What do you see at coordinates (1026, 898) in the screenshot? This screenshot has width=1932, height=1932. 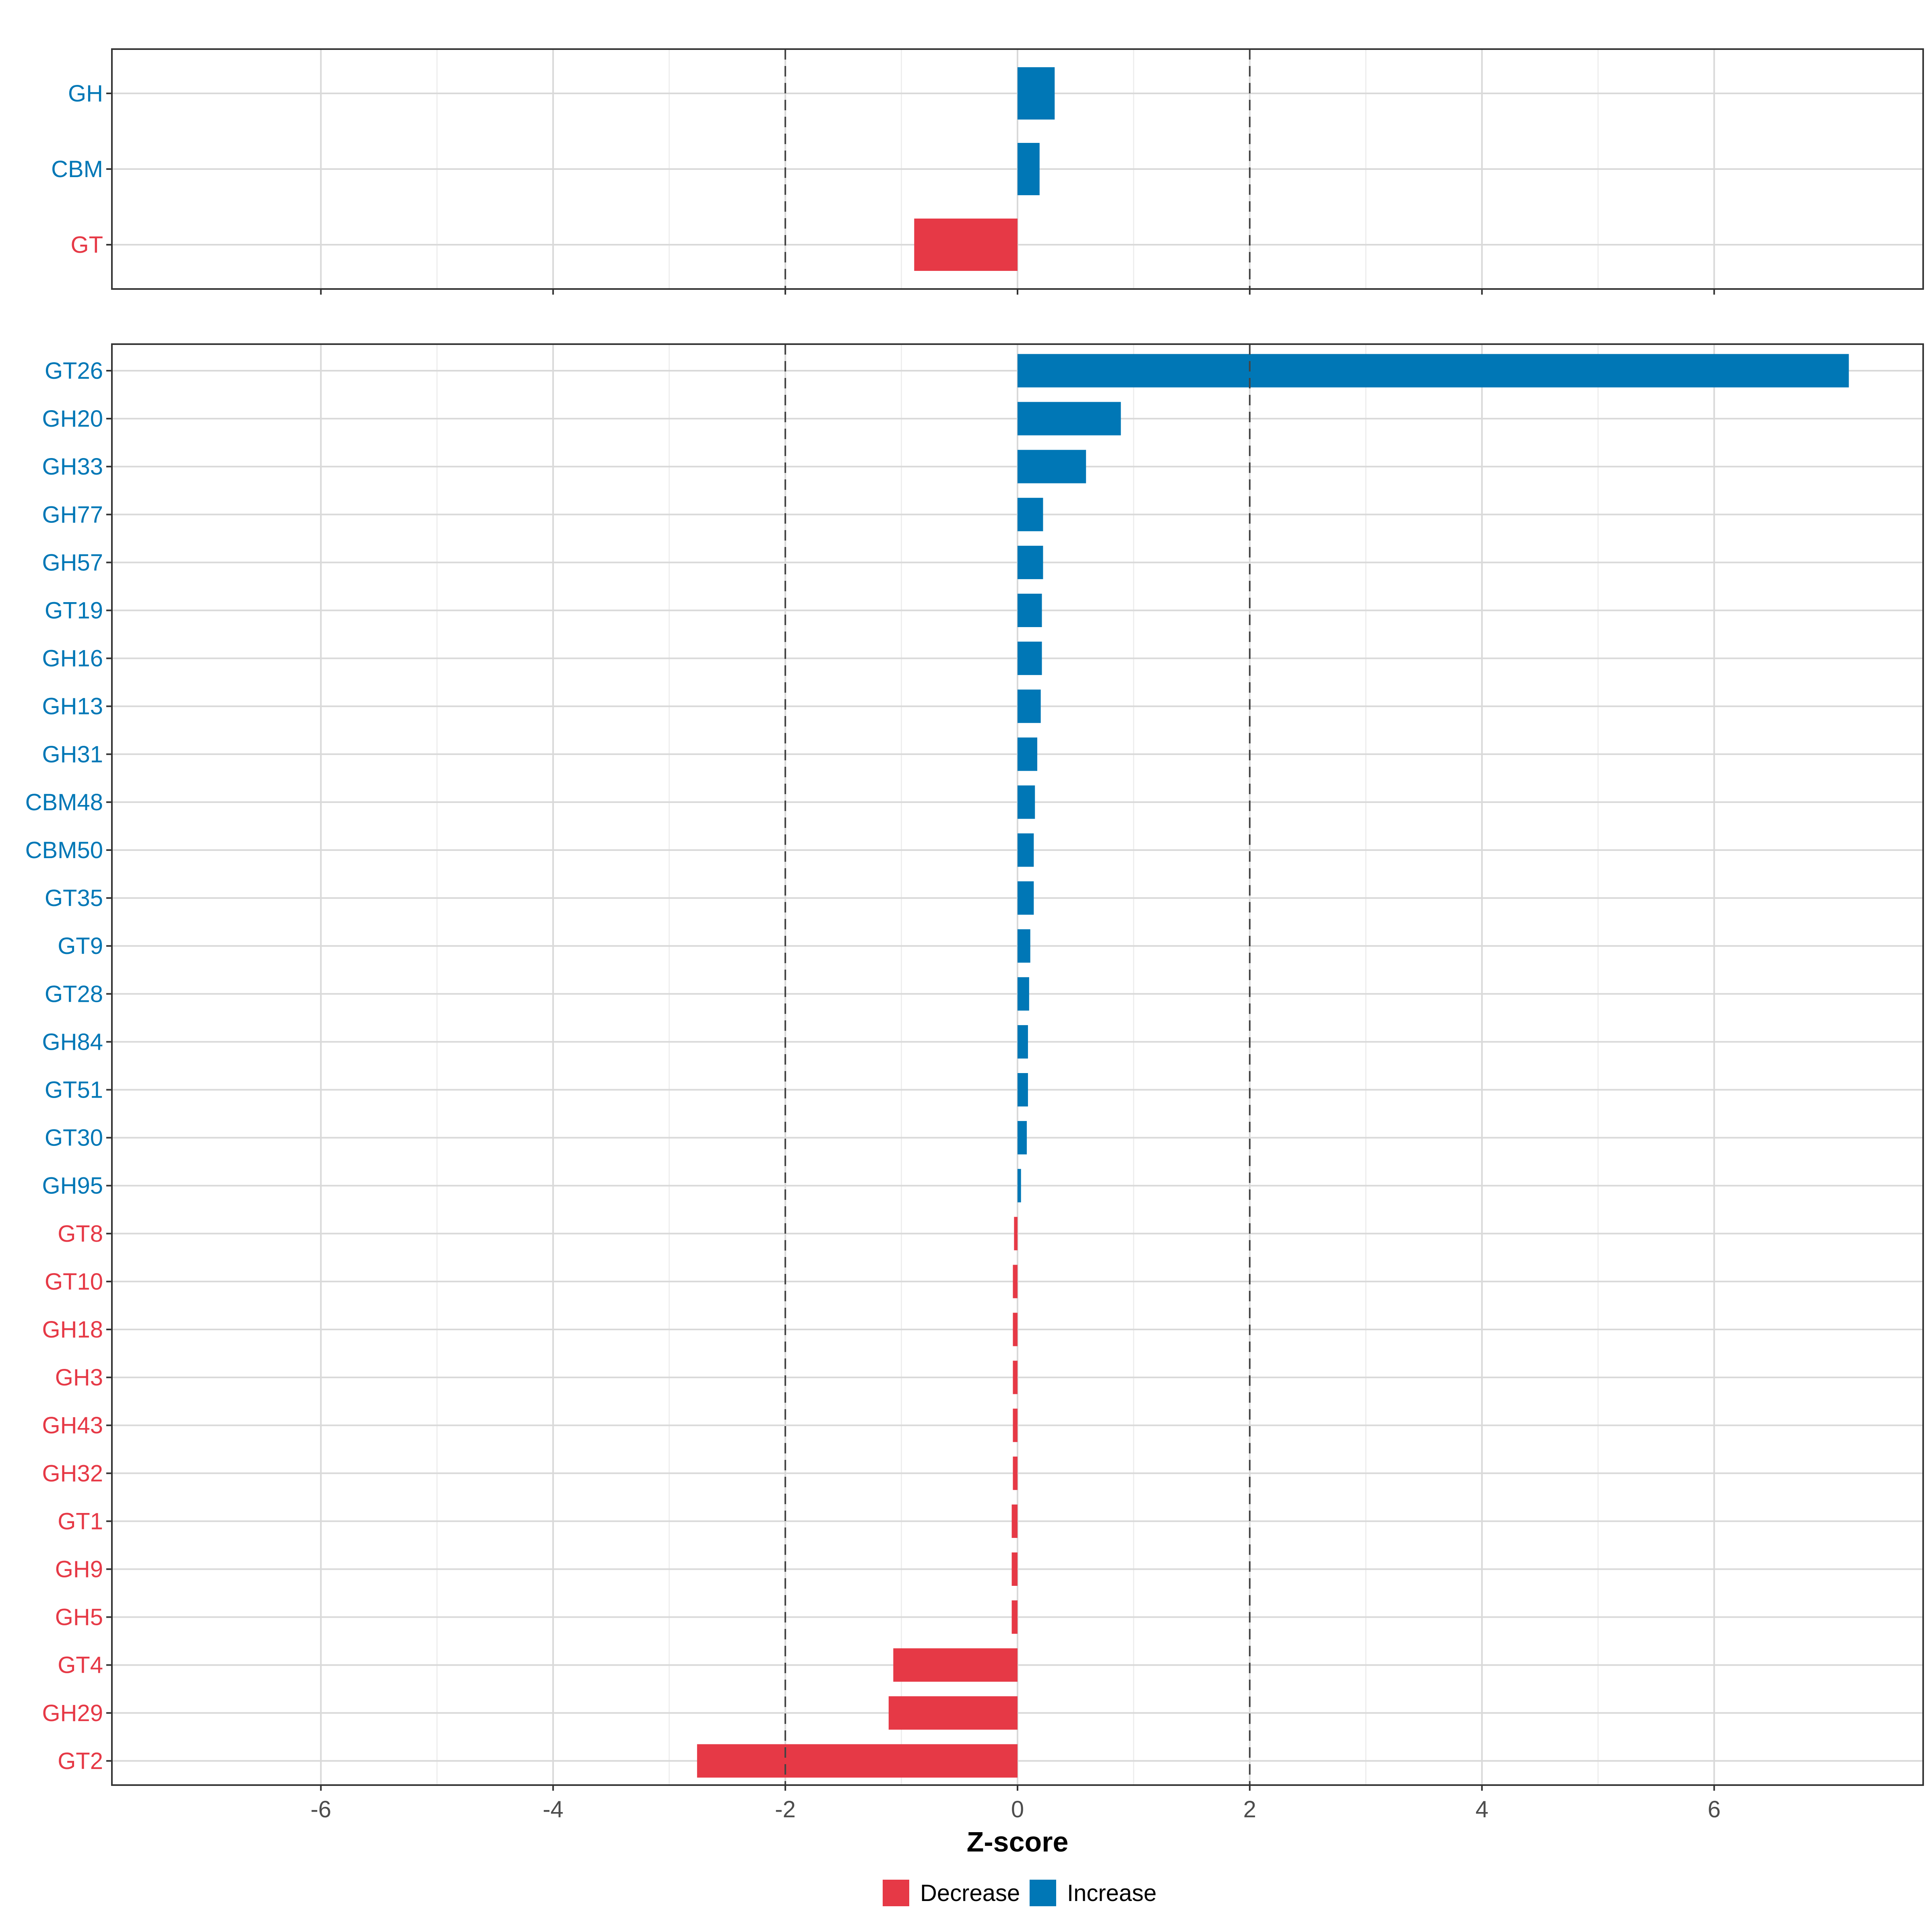 I see `bar-GT35` at bounding box center [1026, 898].